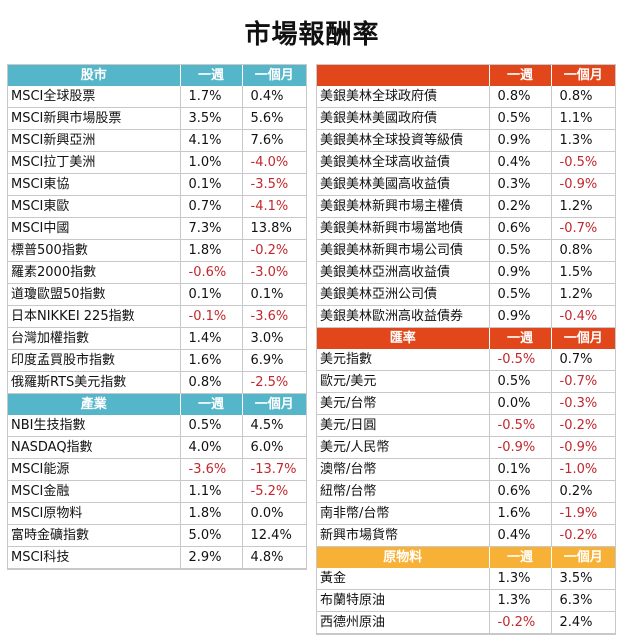 The width and height of the screenshot is (624, 635). I want to click on row-week: 1.3%, so click(519, 579).